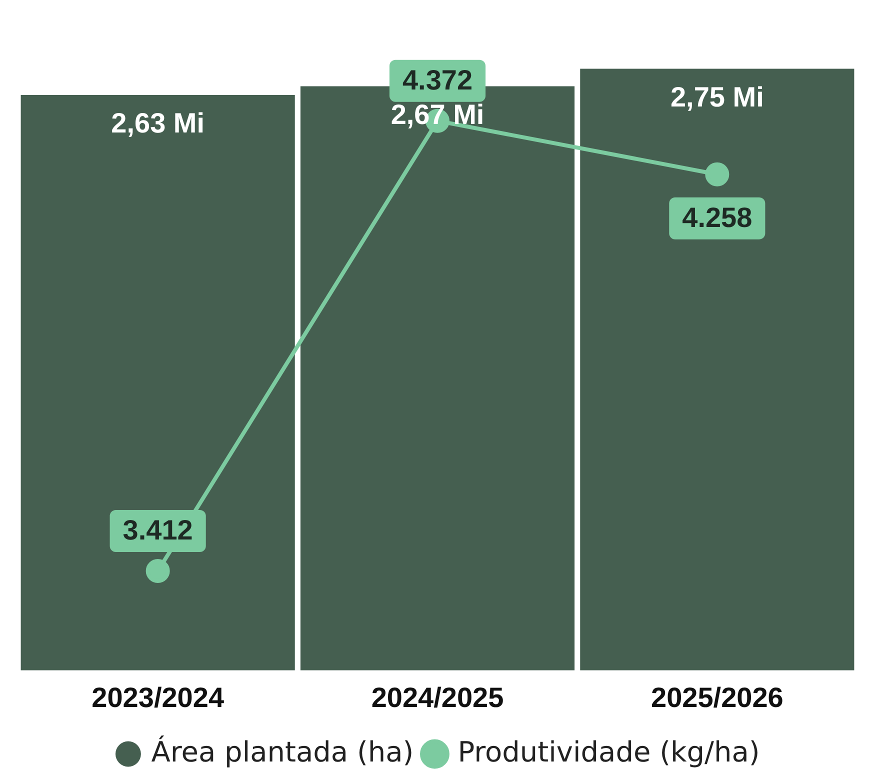  I want to click on data-label: 3.412, so click(157, 530).